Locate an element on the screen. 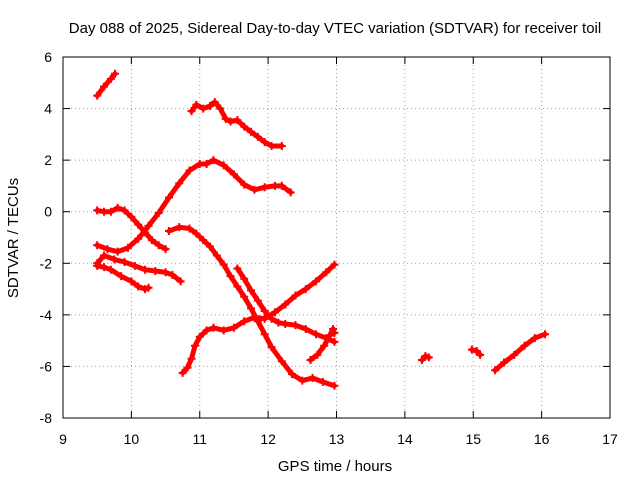  y-tick-label: -8 is located at coordinates (46, 418).